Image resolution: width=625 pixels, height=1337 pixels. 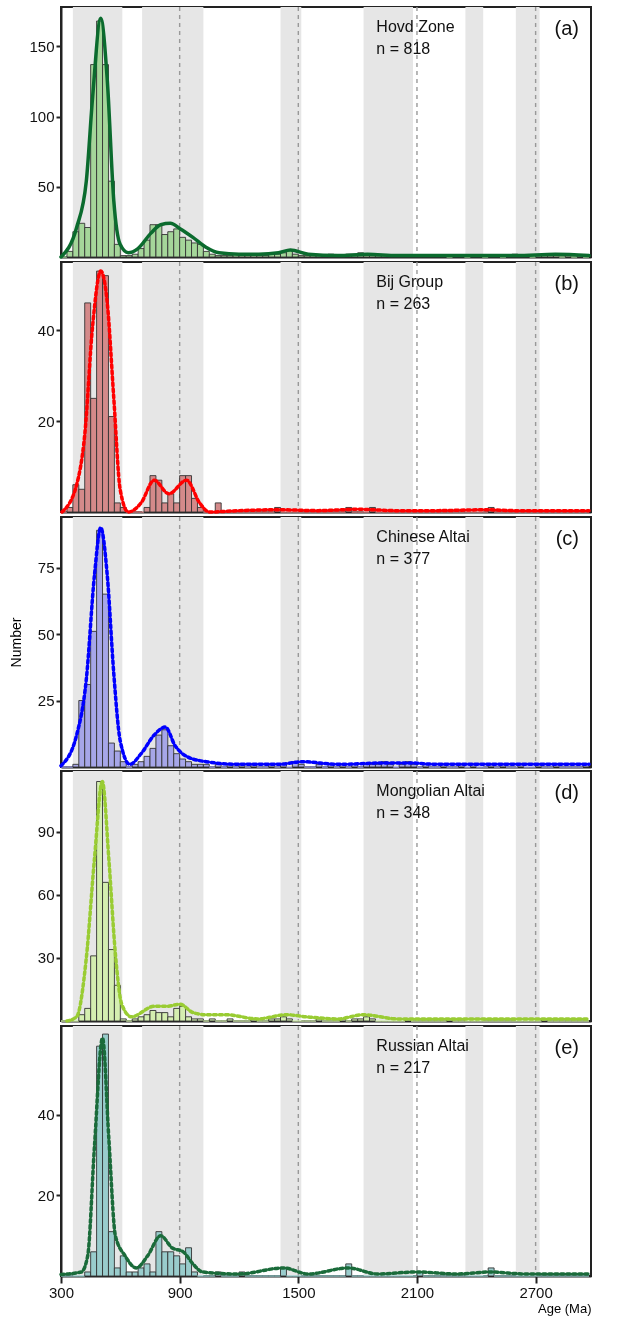 I want to click on annotation: (b), so click(x=566, y=283).